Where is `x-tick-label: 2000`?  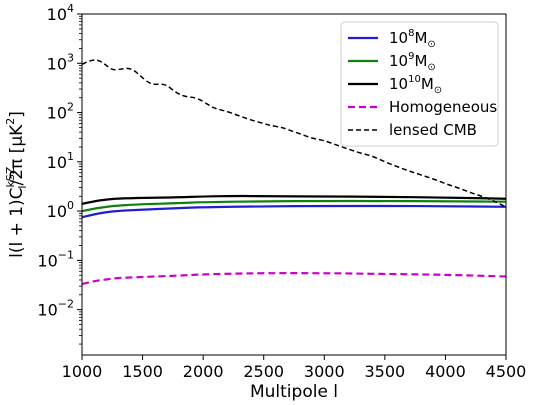
x-tick-label: 2000 is located at coordinates (203, 371).